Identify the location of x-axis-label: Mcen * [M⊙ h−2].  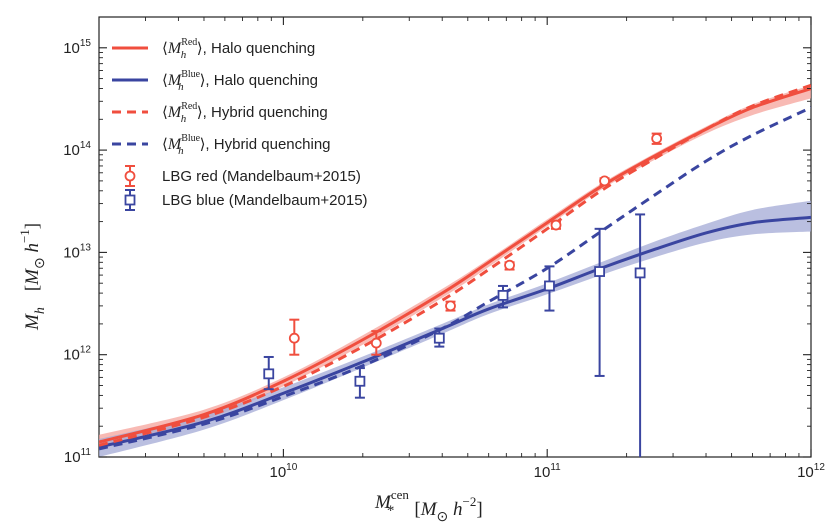
(428, 506).